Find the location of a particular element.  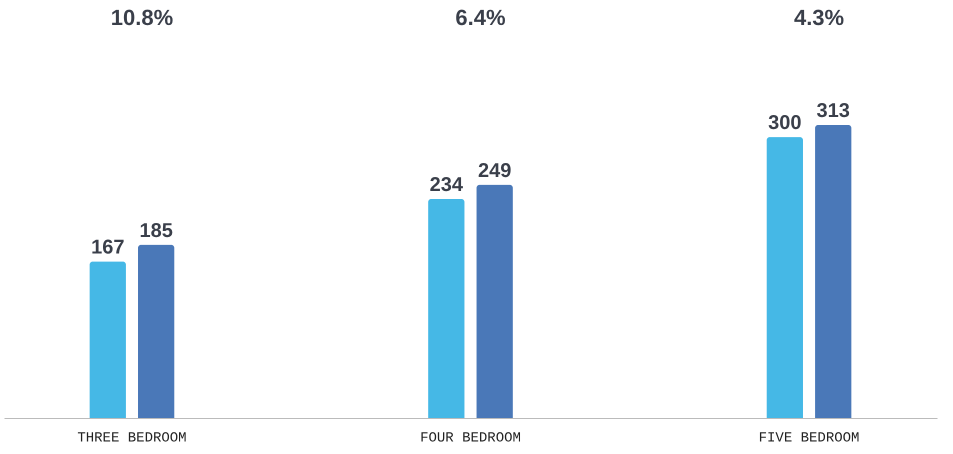

x-tick-label: THREE BEDROOM is located at coordinates (132, 438).